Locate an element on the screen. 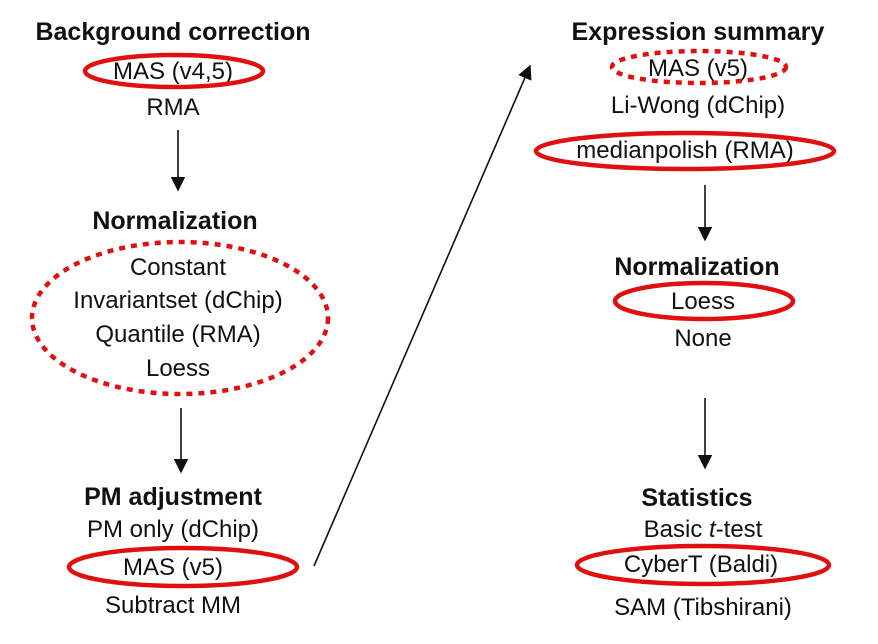 The width and height of the screenshot is (878, 644). statistics-basic-t-test: Basic t-test is located at coordinates (703, 529).